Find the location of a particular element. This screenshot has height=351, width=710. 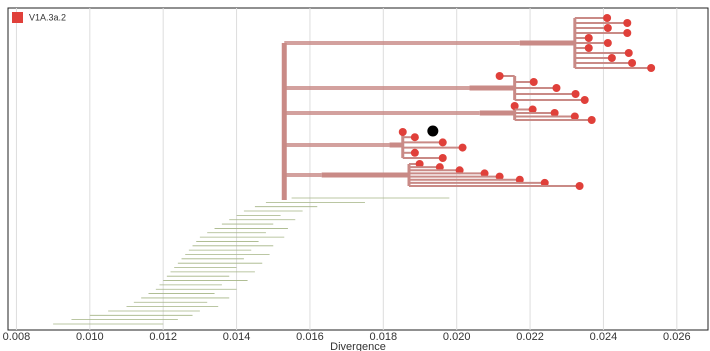

selected-node is located at coordinates (433, 131).